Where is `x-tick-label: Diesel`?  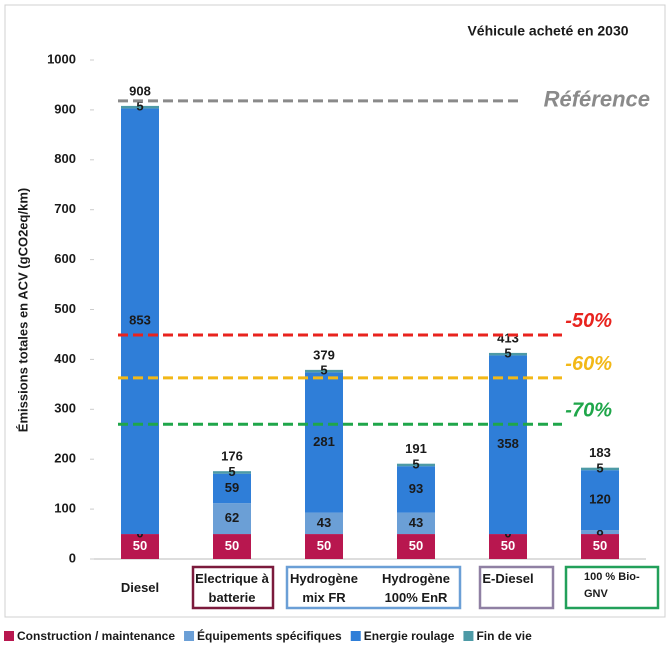 x-tick-label: Diesel is located at coordinates (140, 587).